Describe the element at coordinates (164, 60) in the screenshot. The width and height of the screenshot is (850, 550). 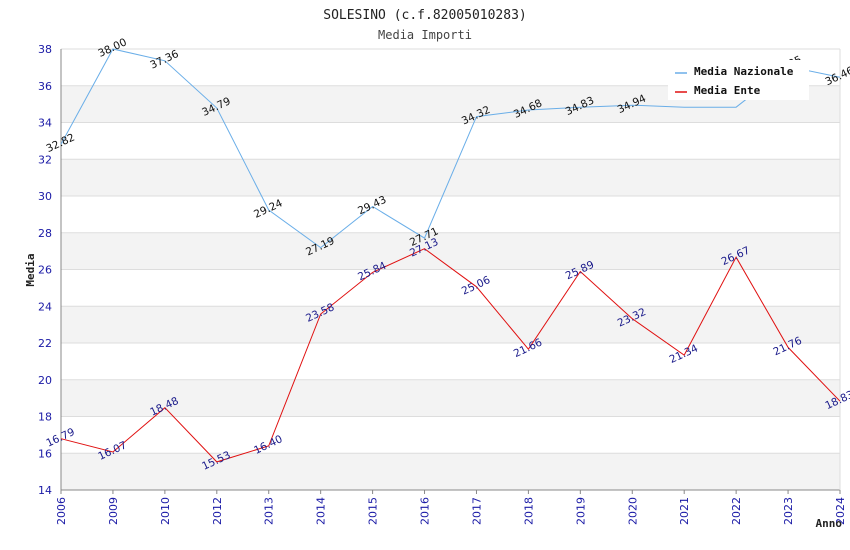
I see `data-label: 37.36` at that location.